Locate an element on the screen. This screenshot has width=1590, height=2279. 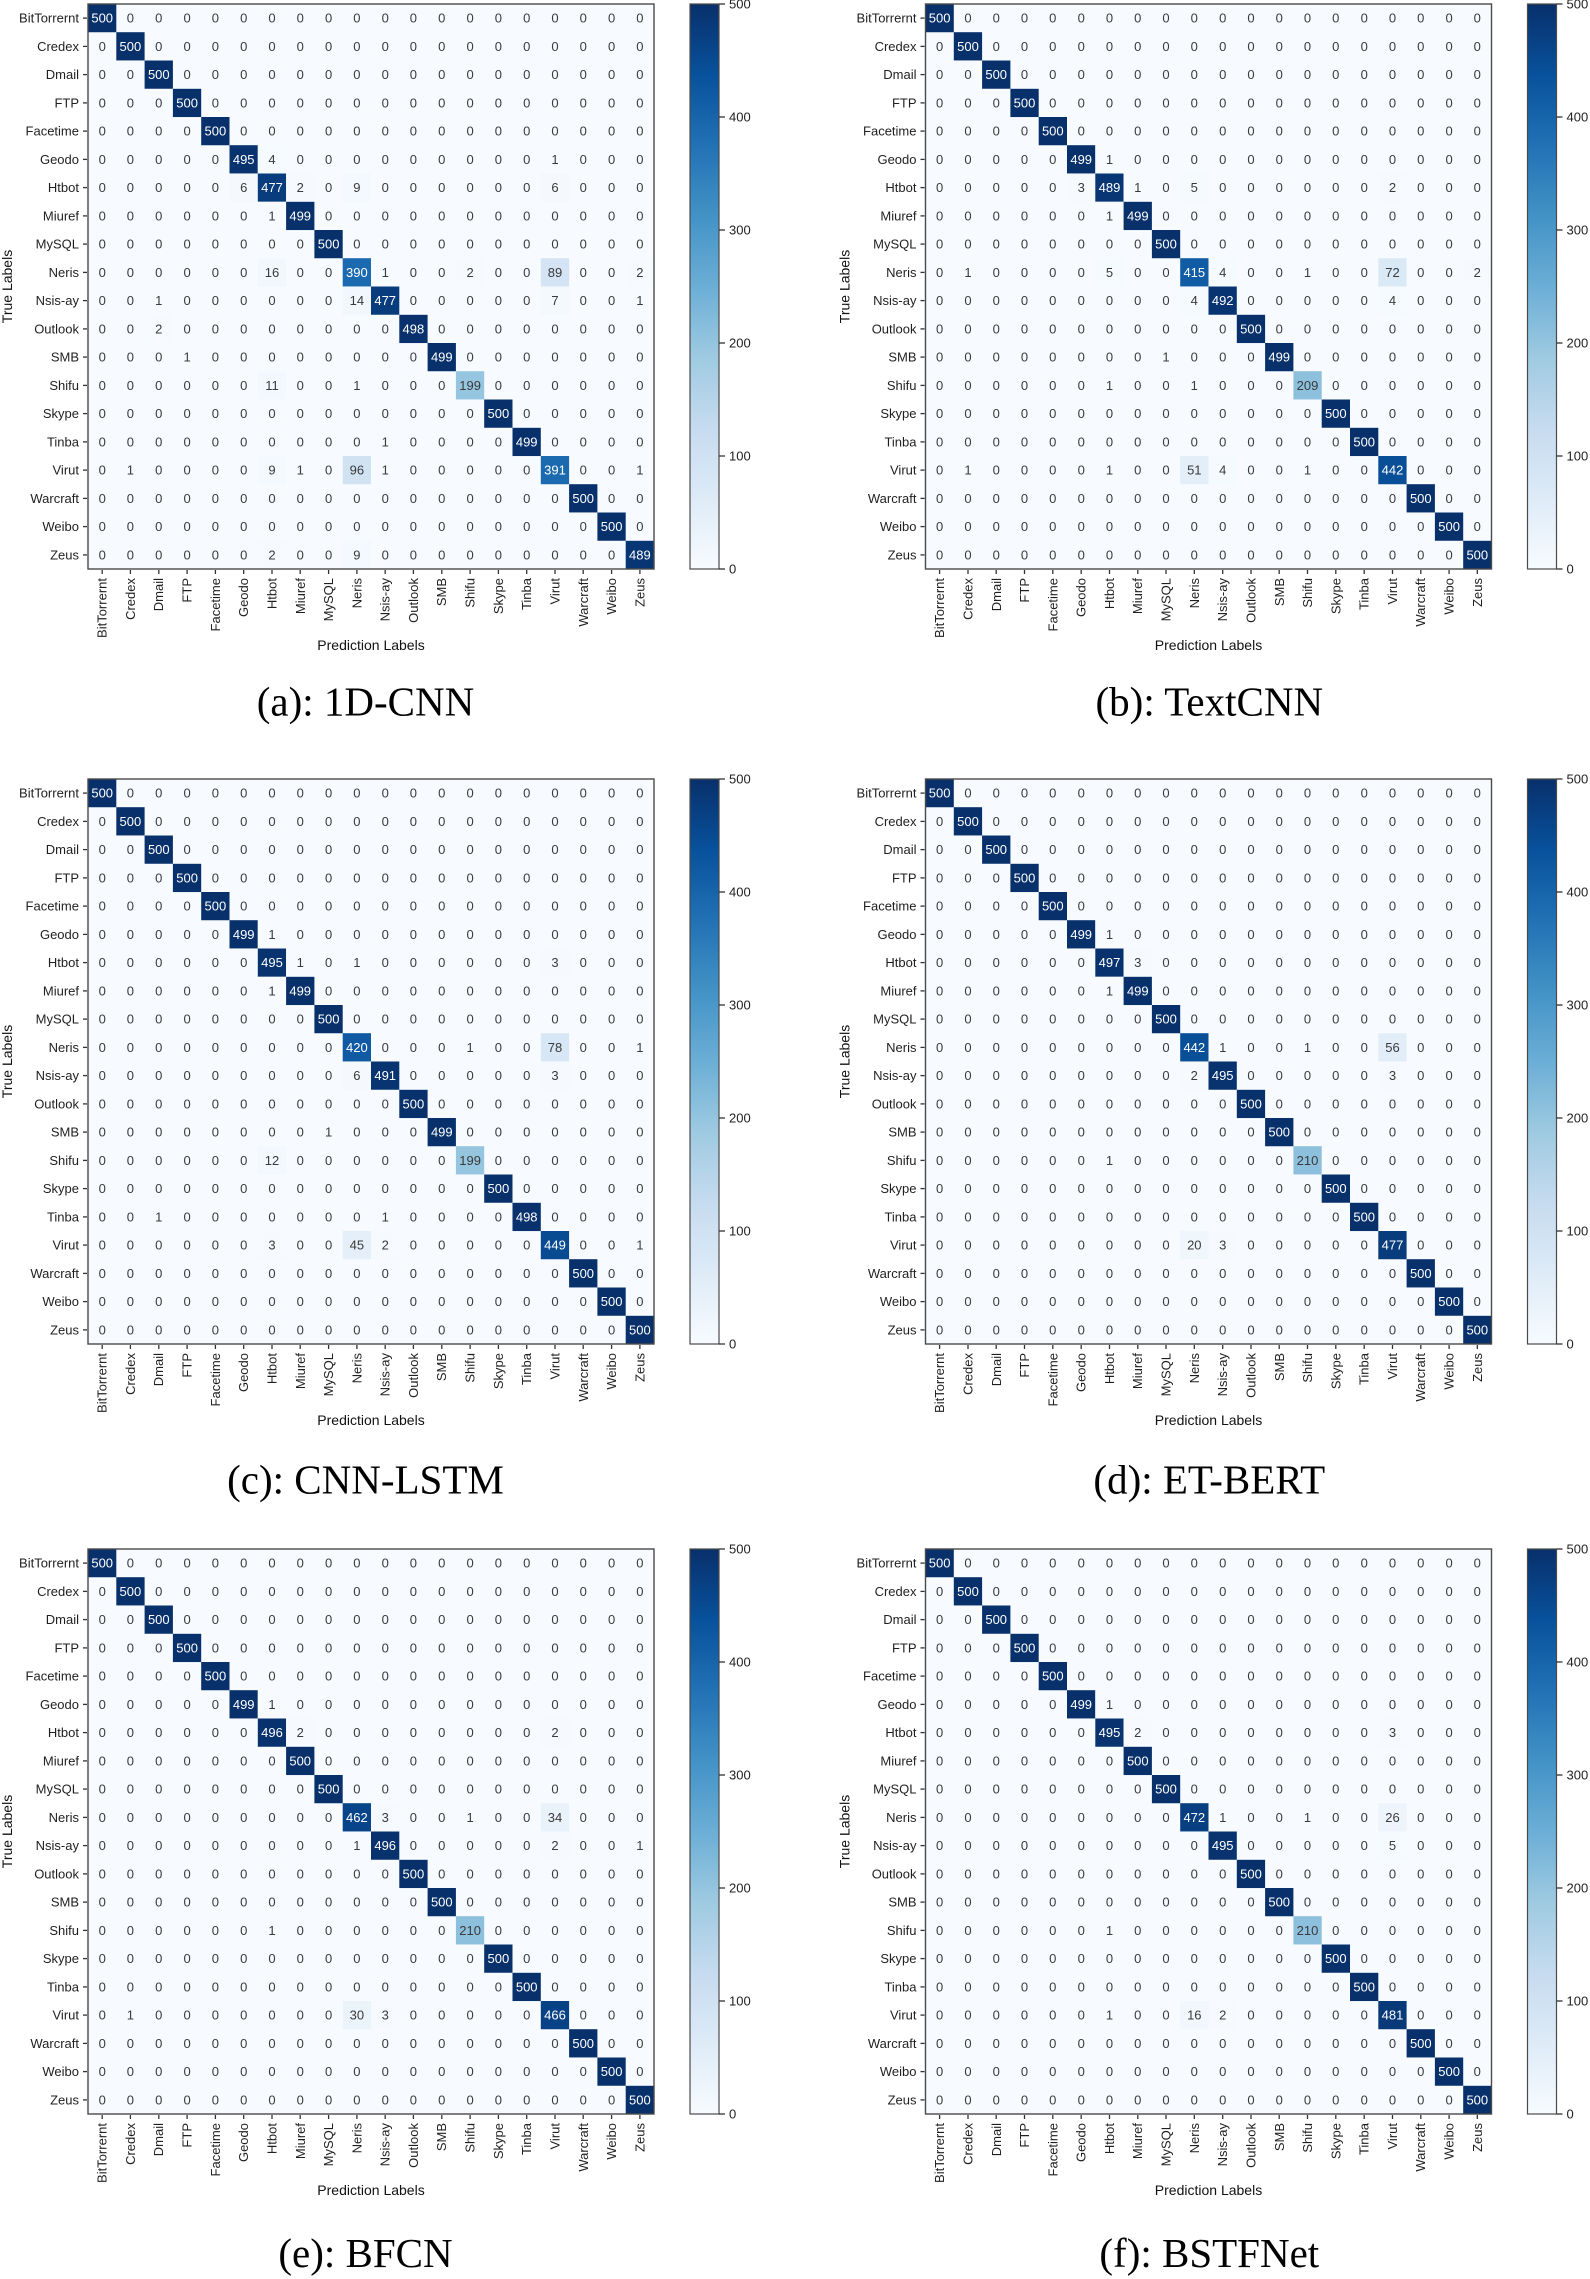
svg-text: 500 is located at coordinates (1578, 1549).